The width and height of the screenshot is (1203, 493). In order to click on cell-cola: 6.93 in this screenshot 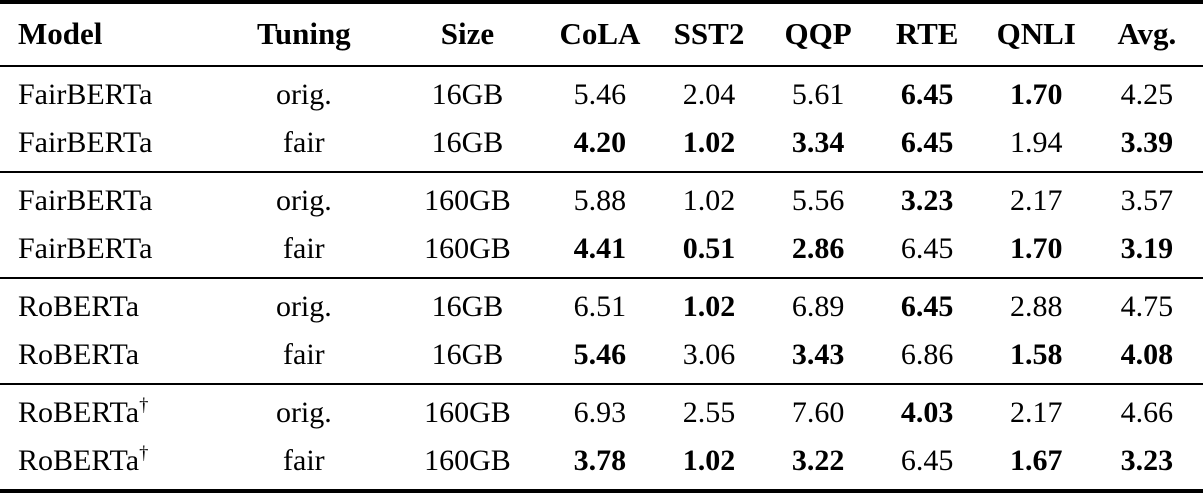, I will do `click(600, 410)`.